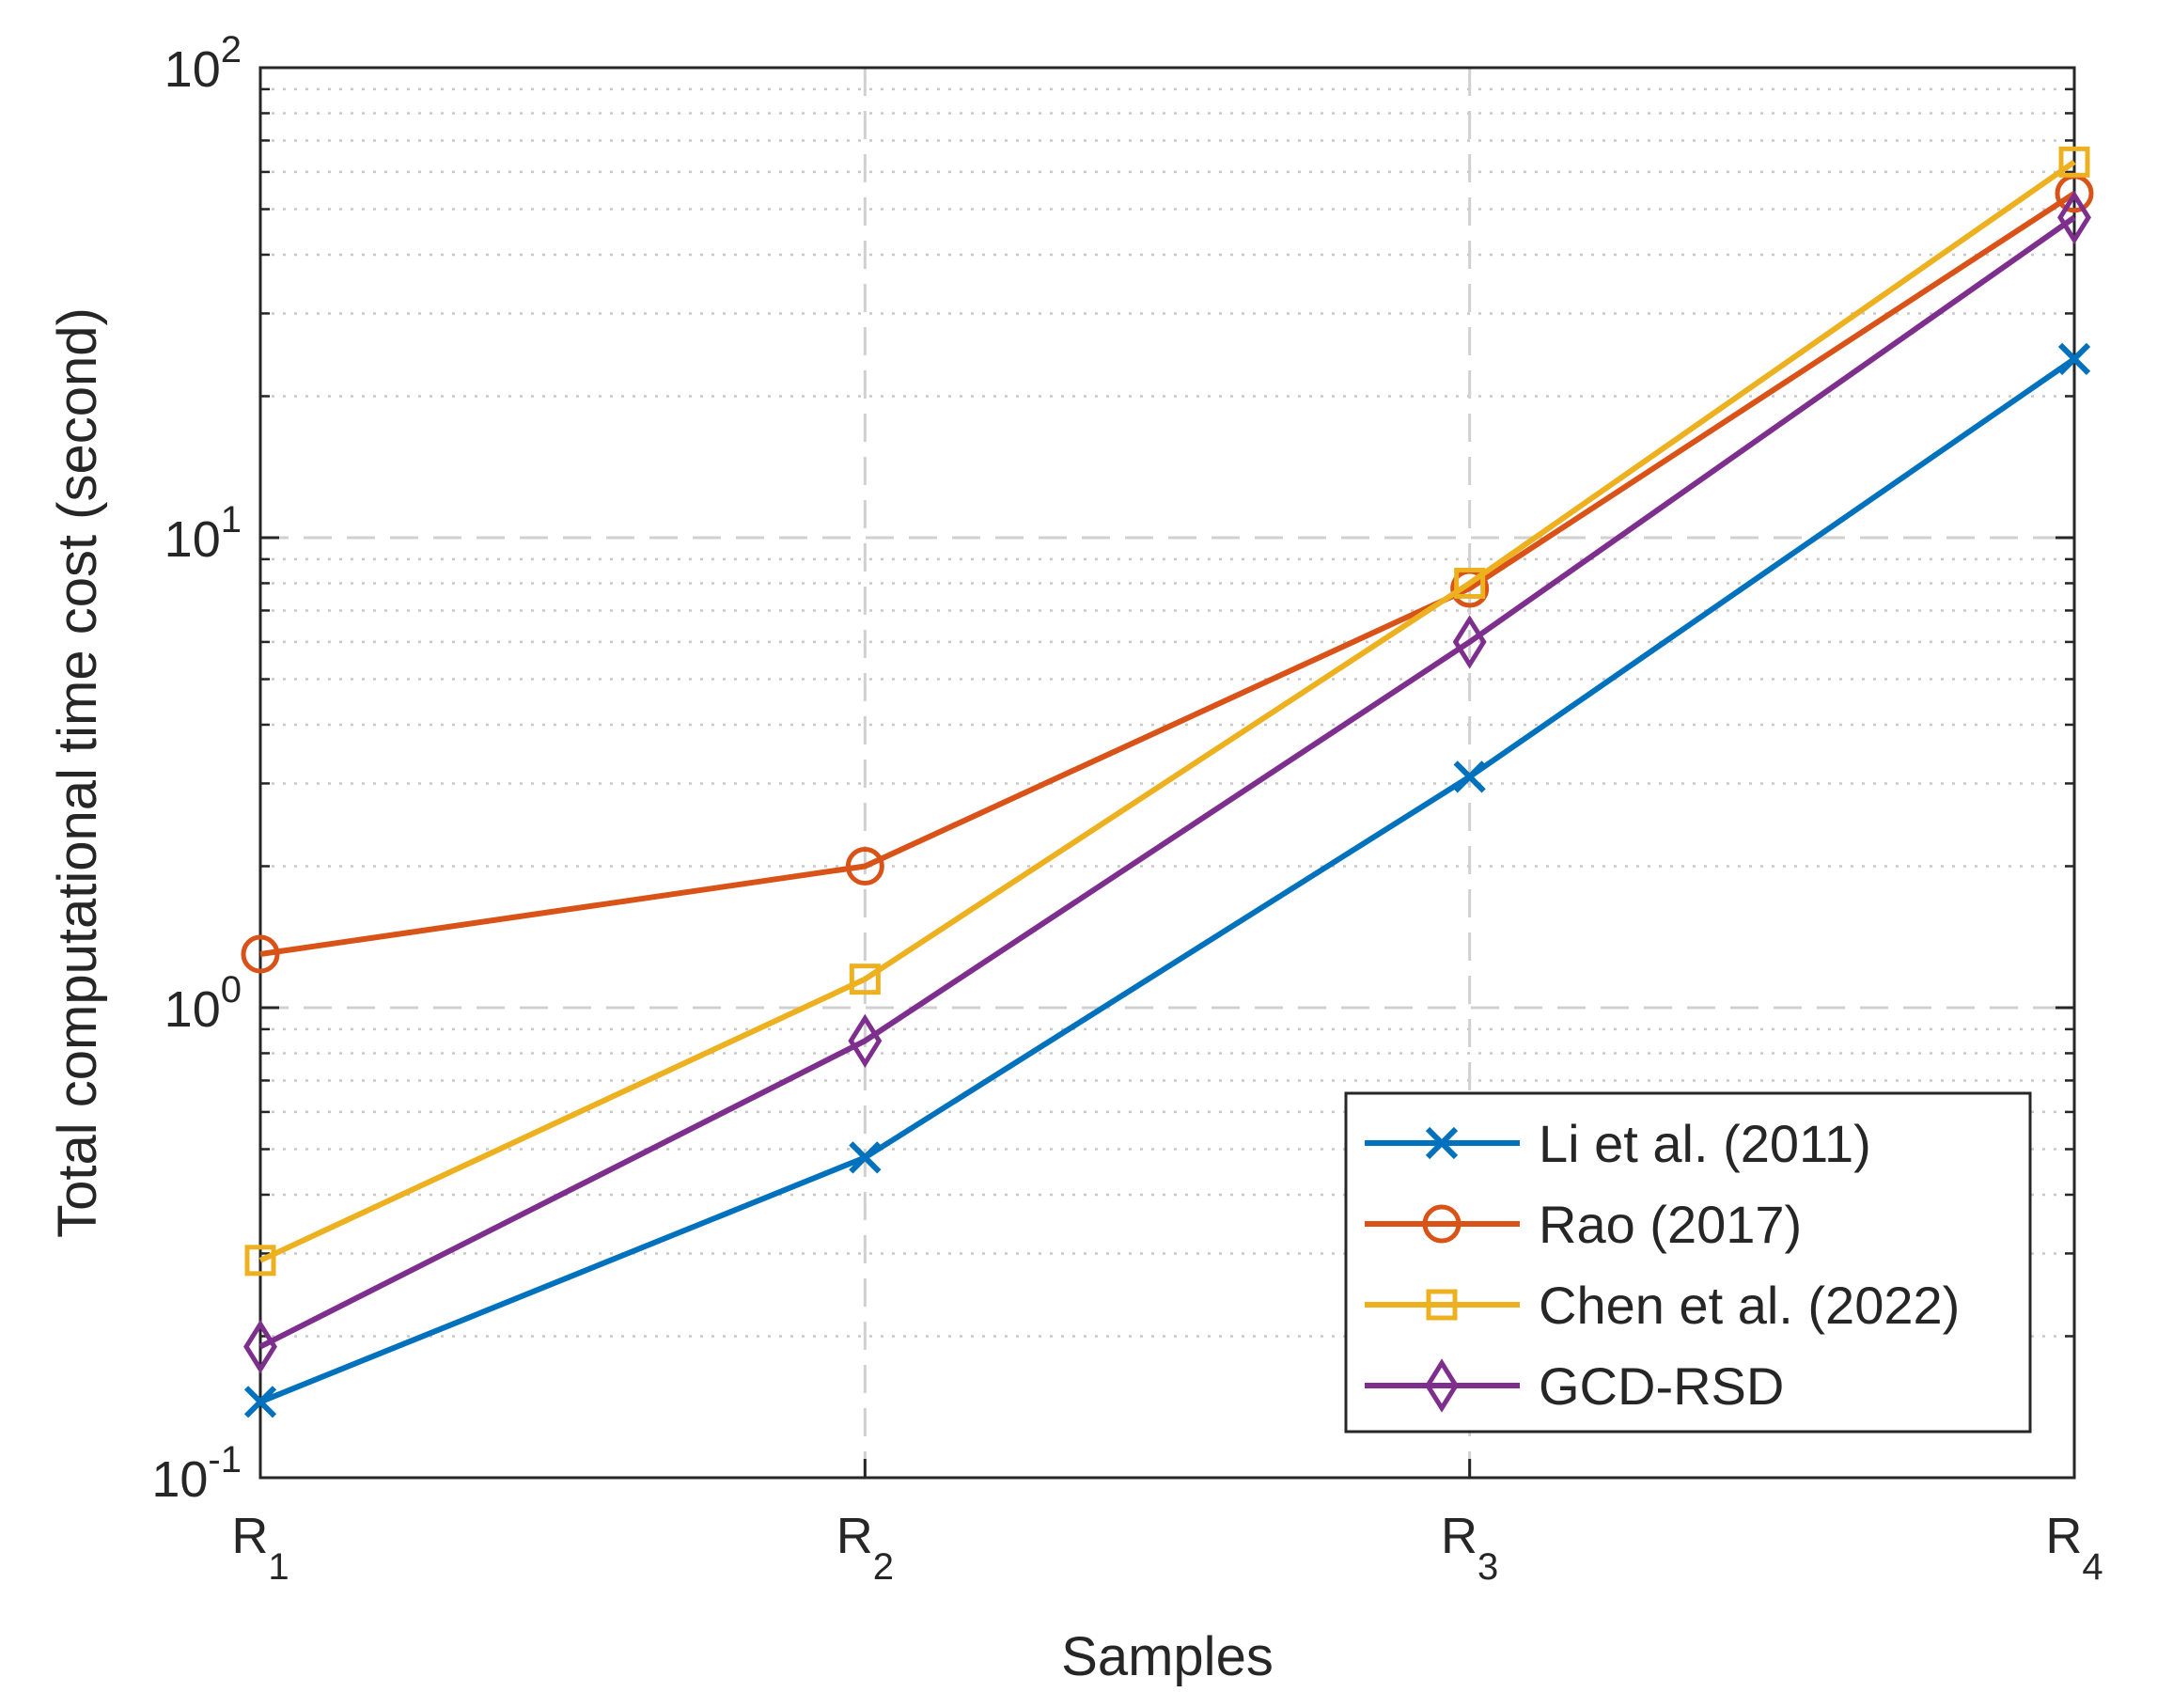  I want to click on x-tick-label: R1, so click(260, 1548).